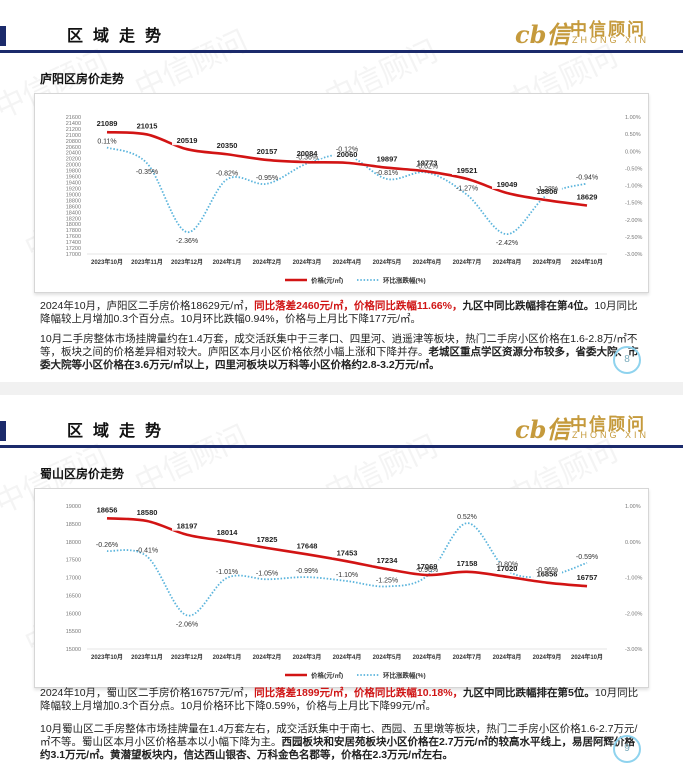 This screenshot has width=683, height=777. Describe the element at coordinates (608, 424) in the screenshot. I see `logo-name-cn: 中信顾问` at that location.